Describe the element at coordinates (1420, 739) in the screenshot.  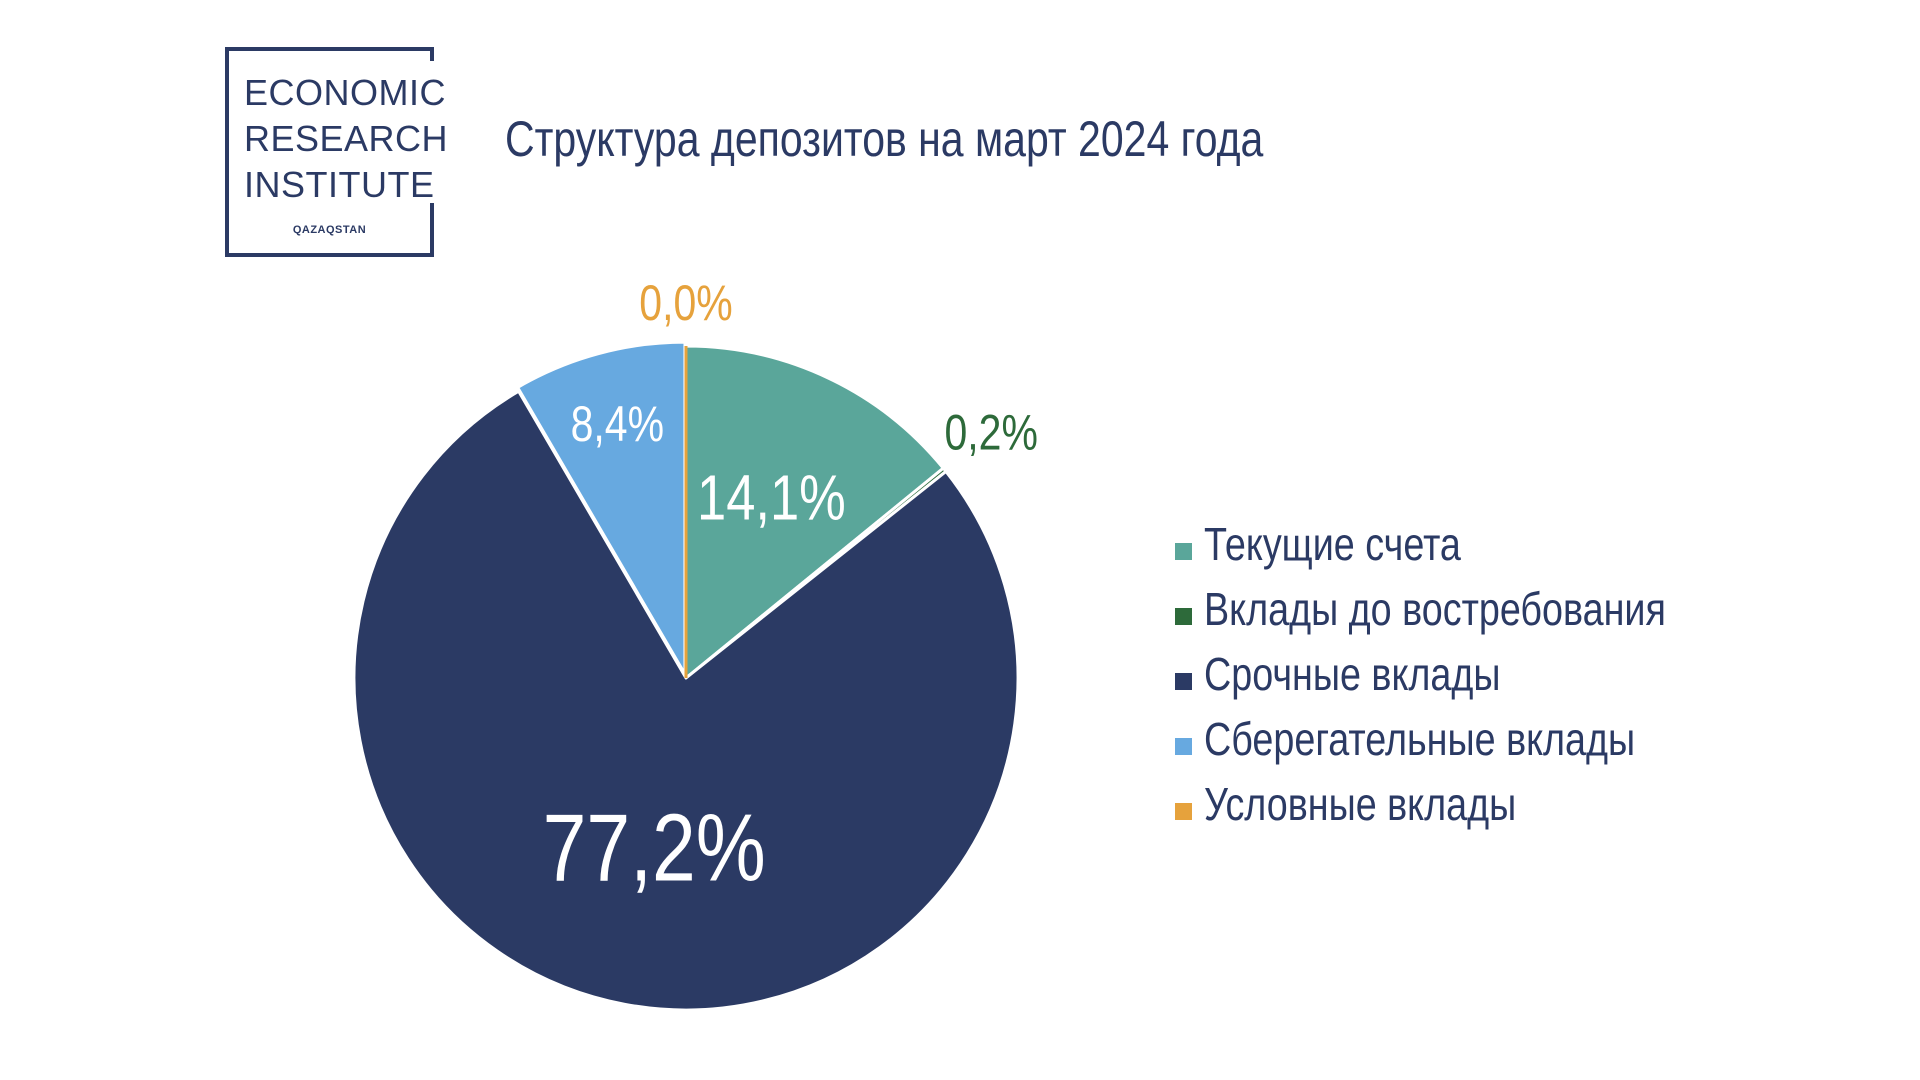
I see `legend-label: Сберегательные вклады` at that location.